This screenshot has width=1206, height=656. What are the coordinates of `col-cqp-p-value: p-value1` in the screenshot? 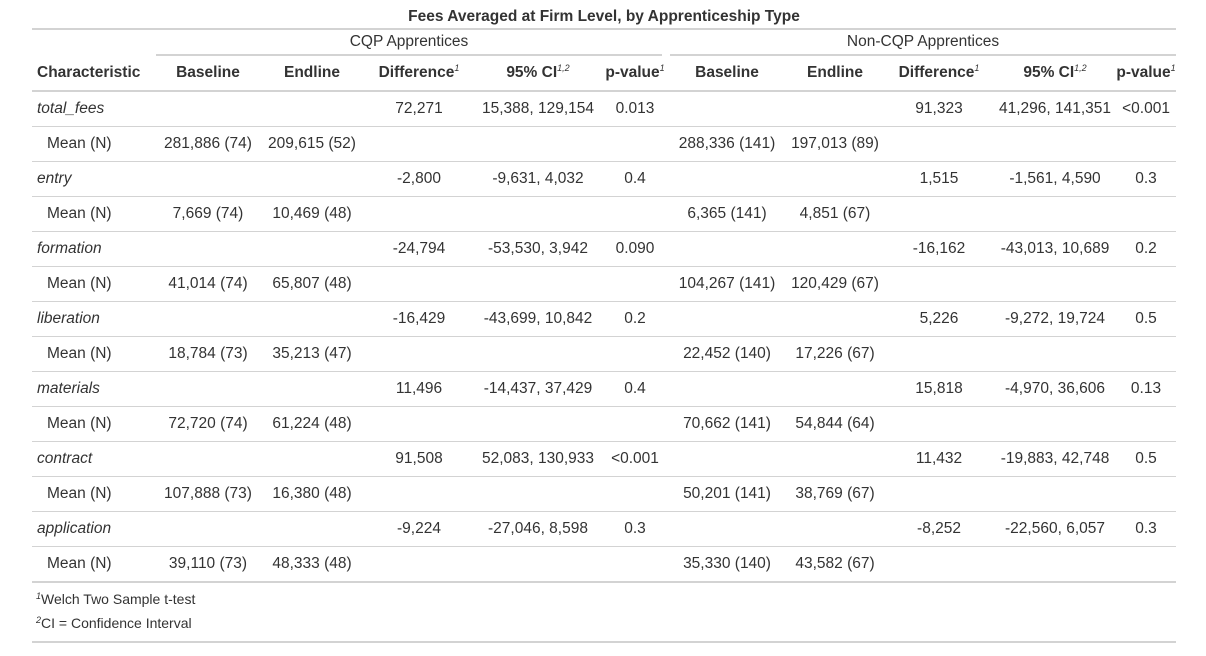 It's located at (635, 74).